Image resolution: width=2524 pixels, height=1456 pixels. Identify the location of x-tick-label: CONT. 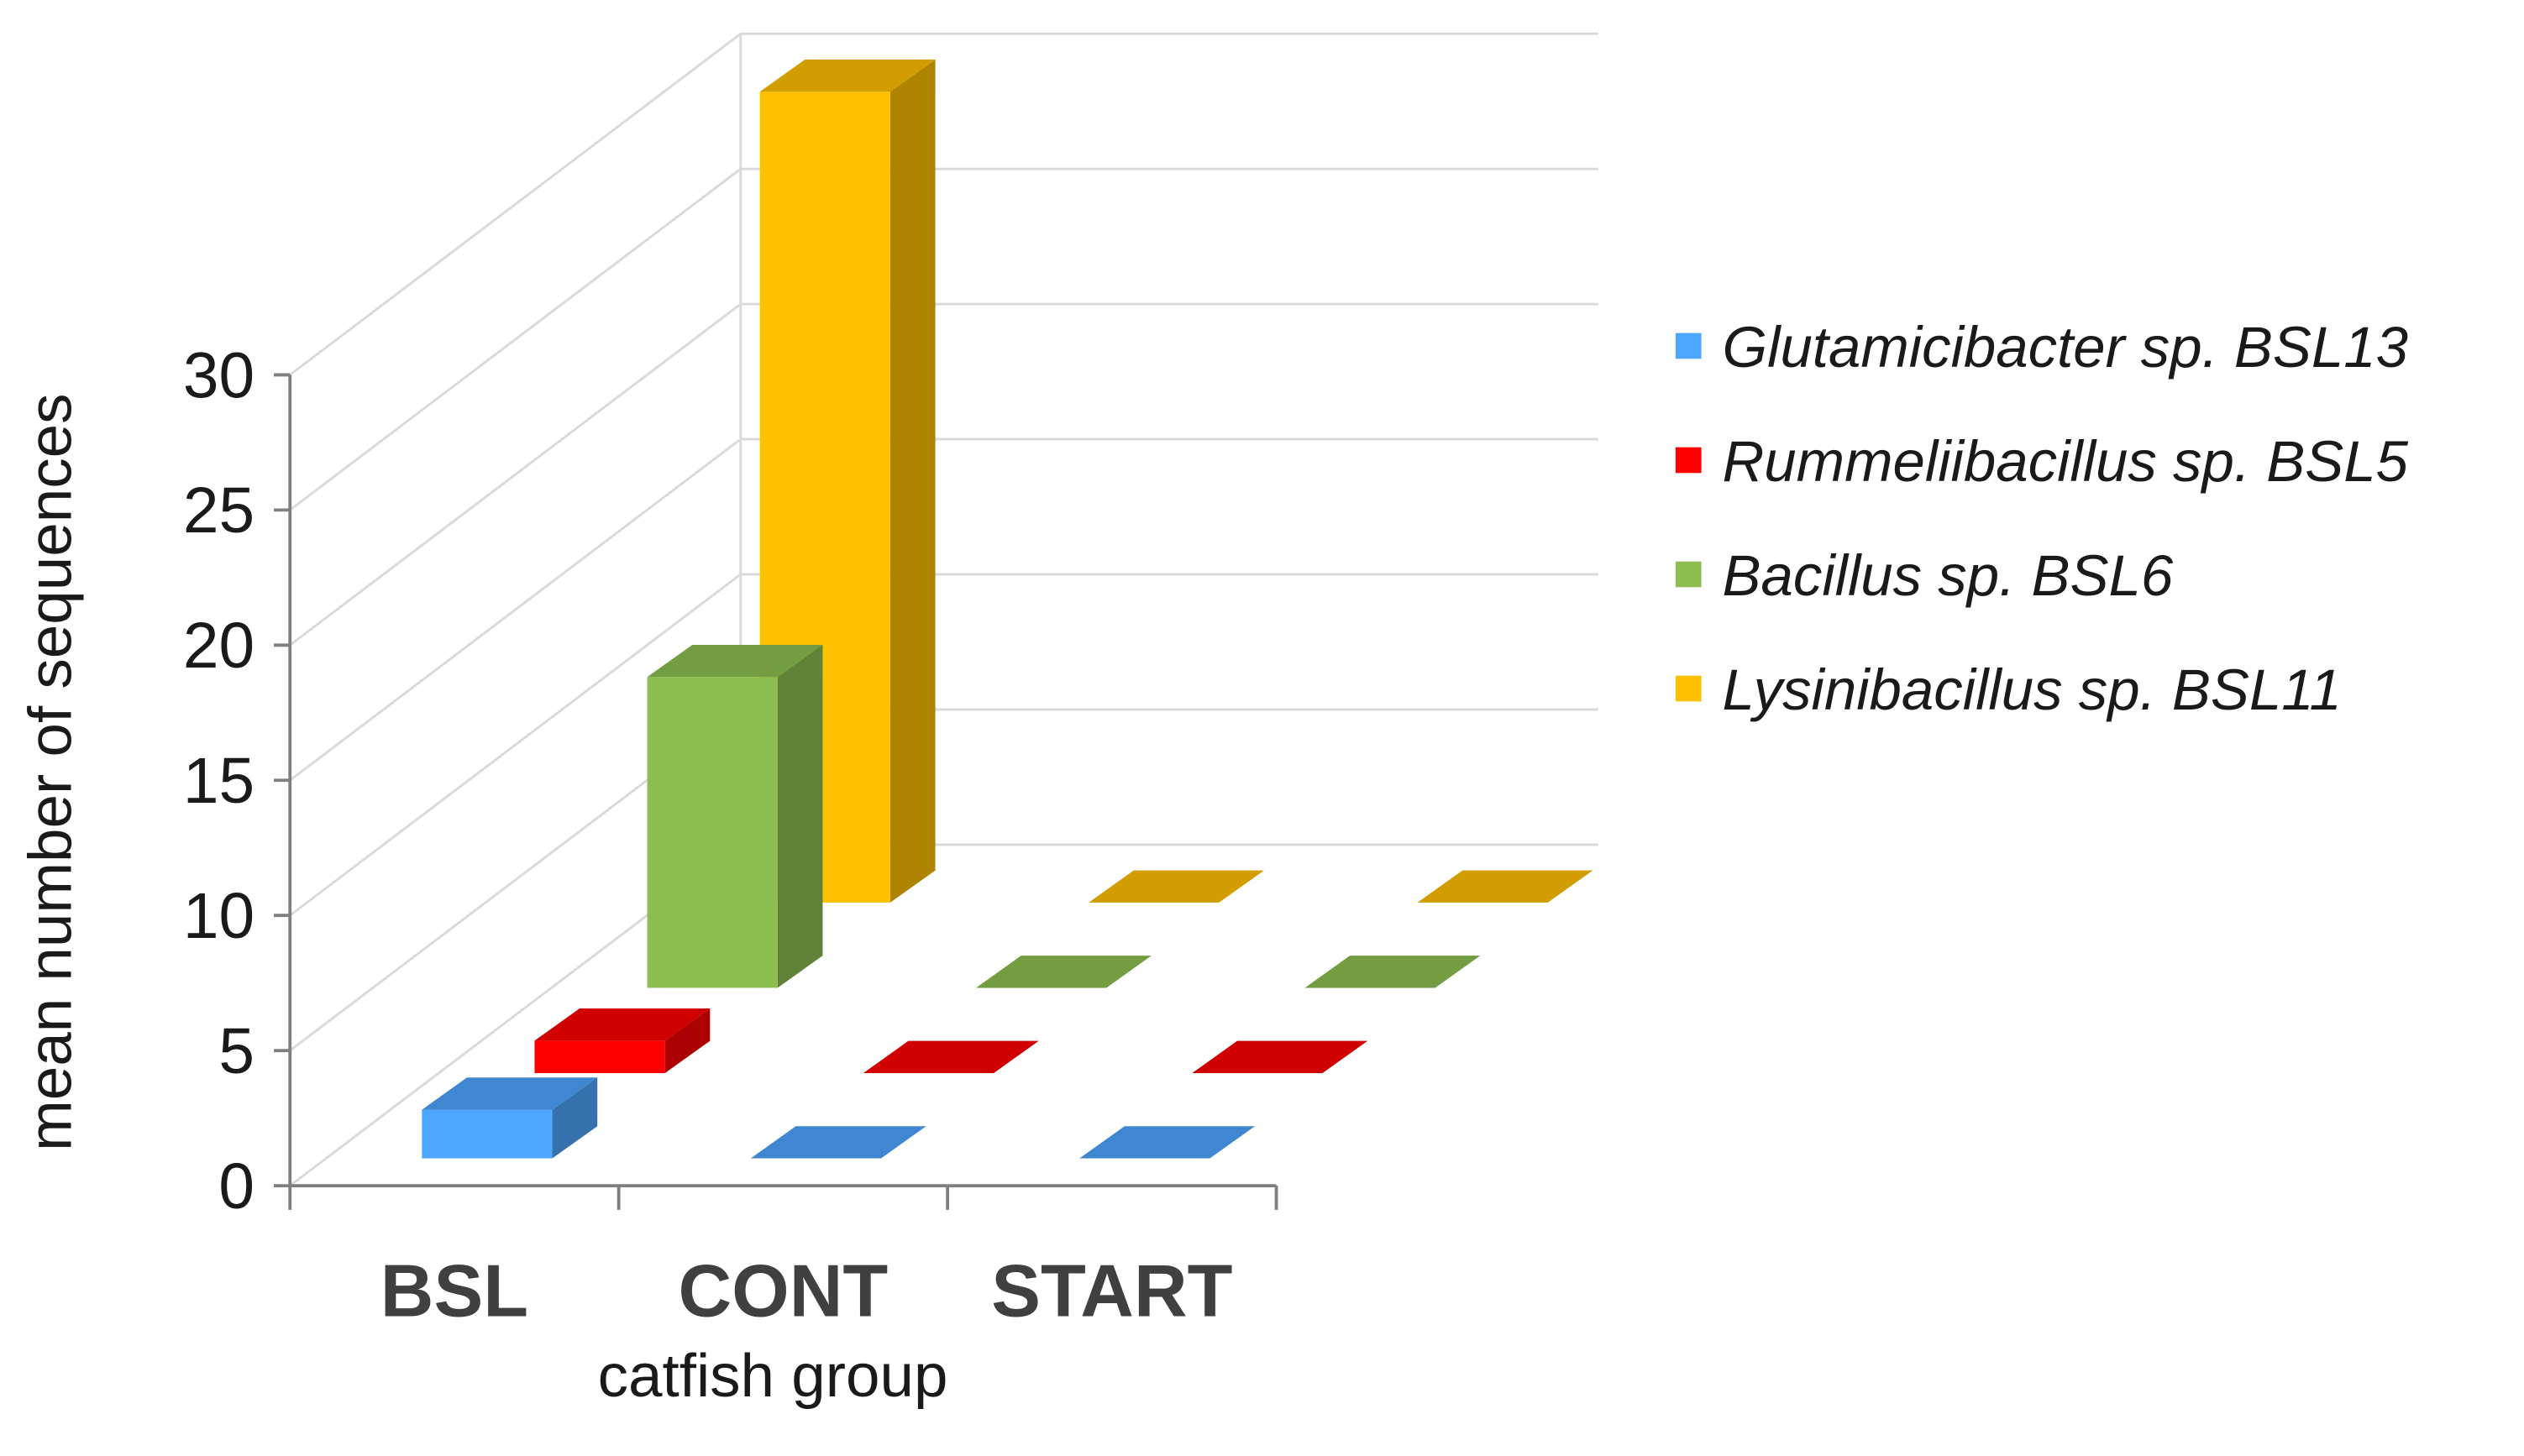
(784, 1290).